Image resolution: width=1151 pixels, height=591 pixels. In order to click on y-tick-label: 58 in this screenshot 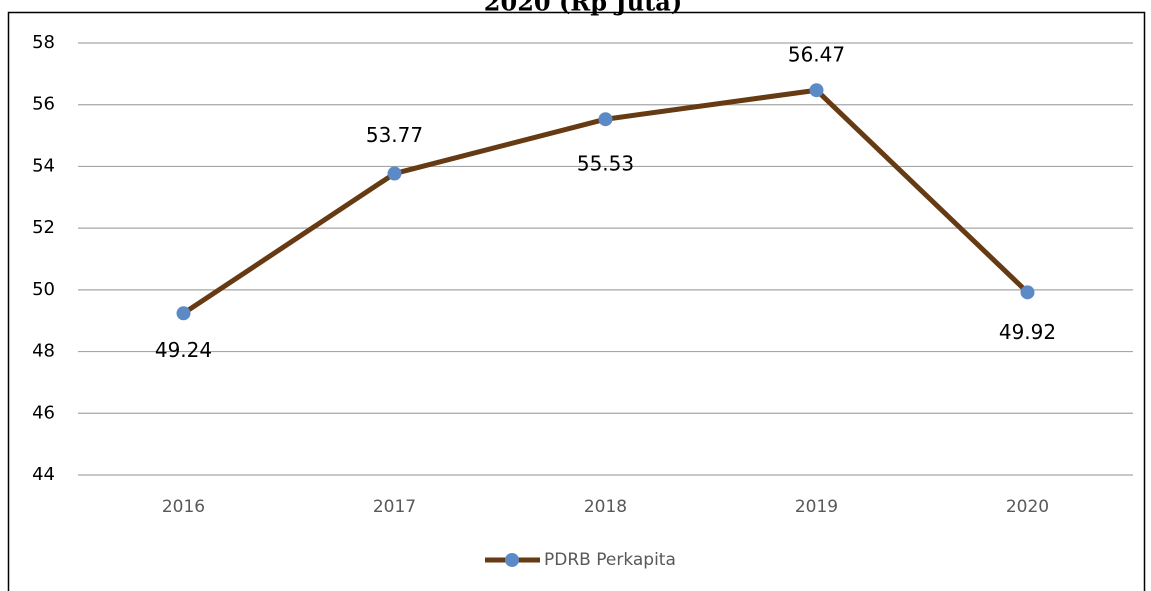, I will do `click(43, 42)`.